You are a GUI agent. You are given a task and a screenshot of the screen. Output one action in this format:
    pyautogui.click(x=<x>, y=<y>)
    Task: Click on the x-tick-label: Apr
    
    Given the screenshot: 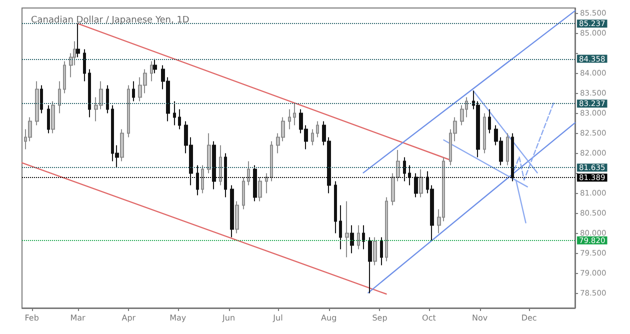 What is the action you would take?
    pyautogui.click(x=129, y=318)
    